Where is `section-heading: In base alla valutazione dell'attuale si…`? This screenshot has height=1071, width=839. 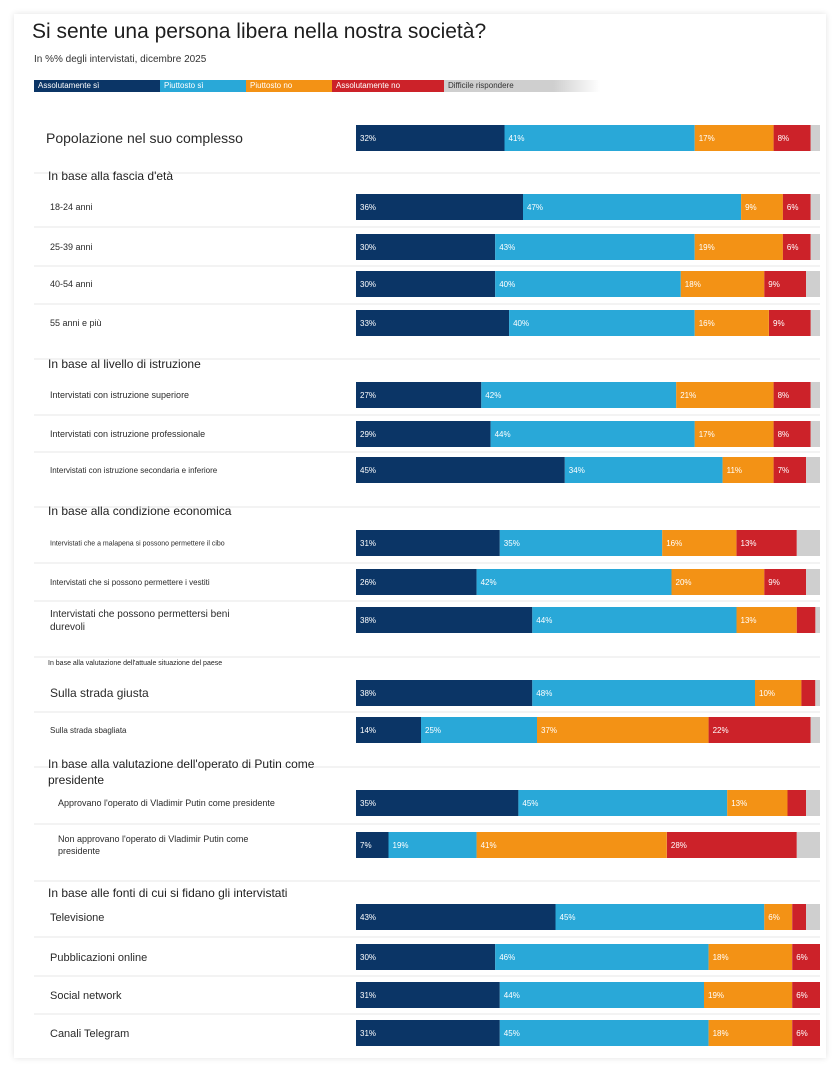
section-heading: In base alla valutazione dell'attuale si… is located at coordinates (135, 663).